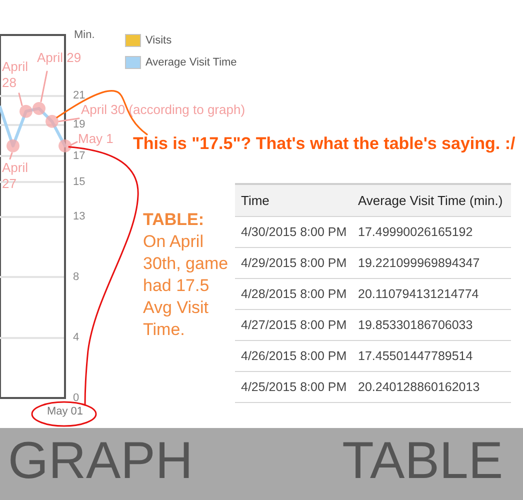 This screenshot has height=500, width=523. What do you see at coordinates (163, 110) in the screenshot?
I see `text: April 30 (according to graph)` at bounding box center [163, 110].